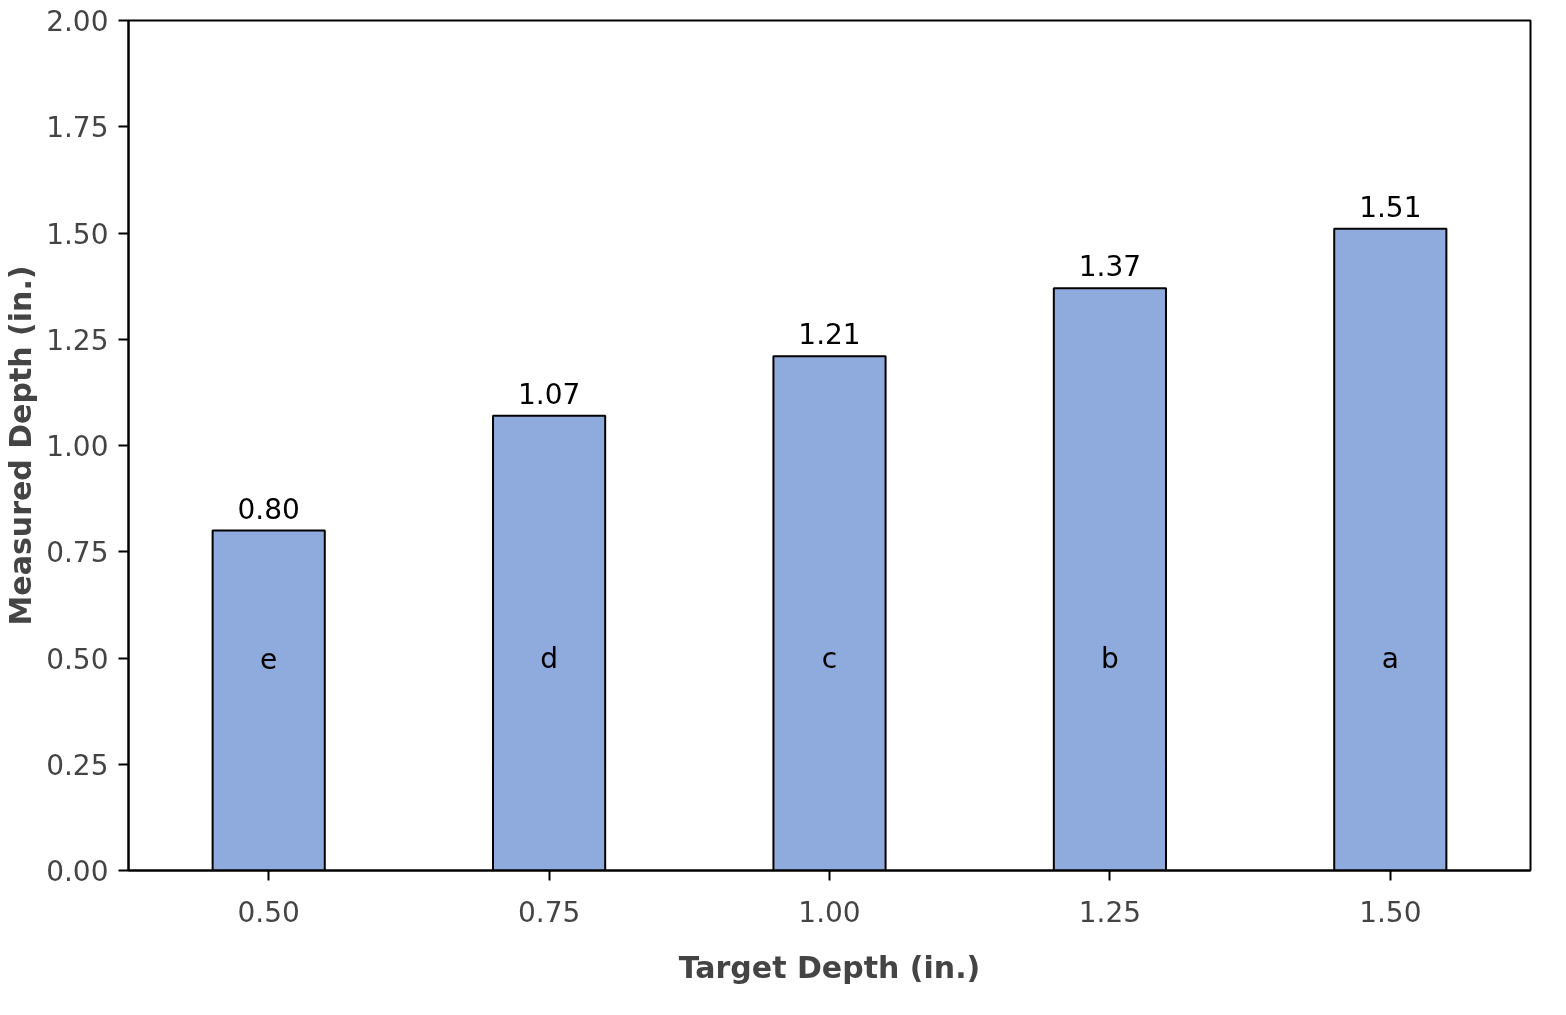  Describe the element at coordinates (77, 446) in the screenshot. I see `y-tick-label: 1.00` at that location.